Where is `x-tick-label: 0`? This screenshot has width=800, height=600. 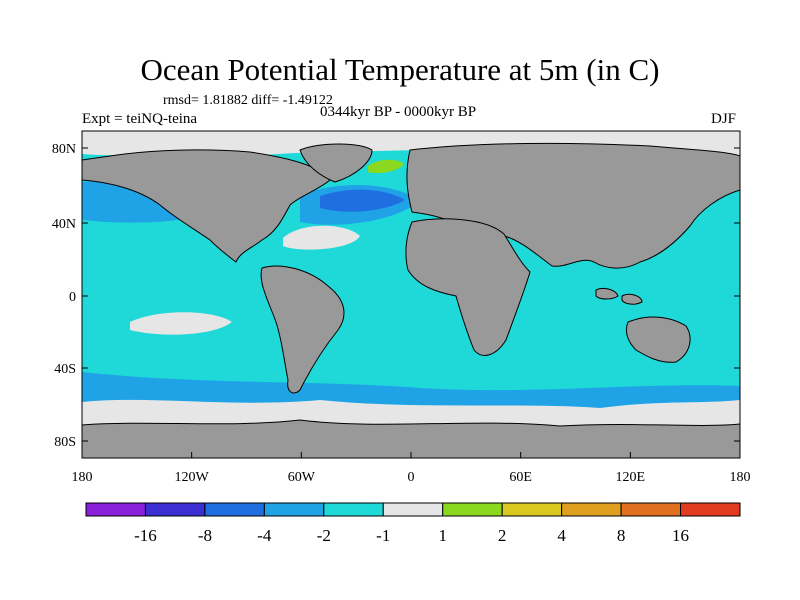
x-tick-label: 0 is located at coordinates (411, 477).